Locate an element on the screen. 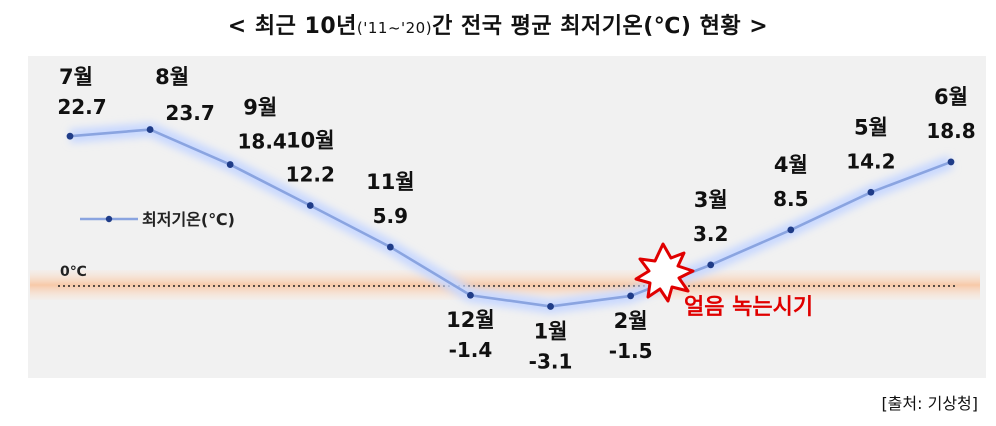 The width and height of the screenshot is (996, 426). month-label: 7월 is located at coordinates (76, 77).